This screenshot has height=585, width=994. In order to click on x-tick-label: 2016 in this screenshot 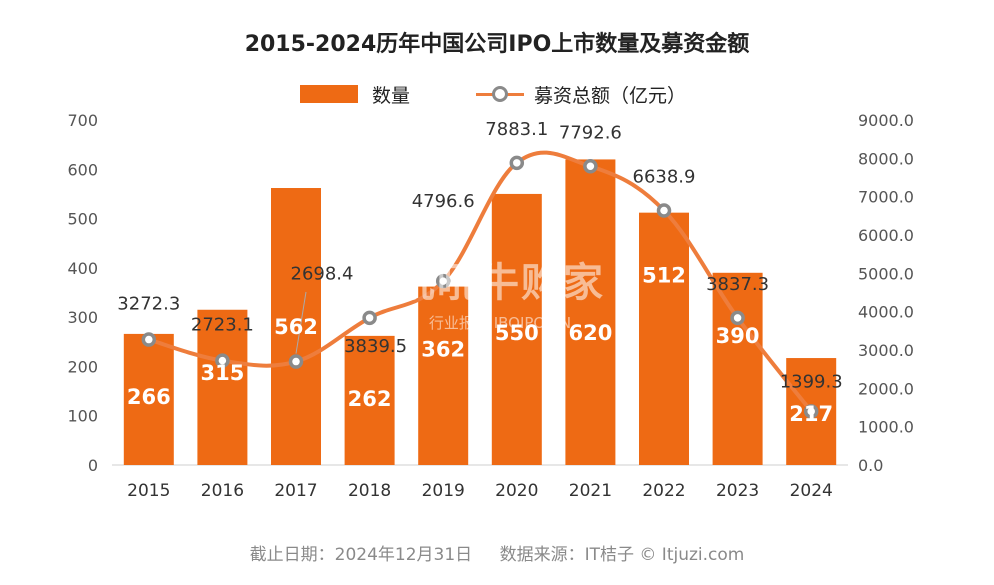, I will do `click(222, 491)`.